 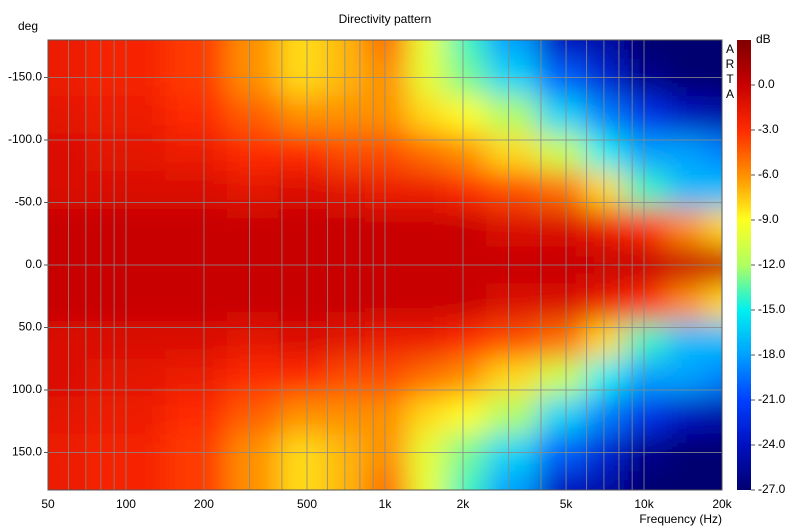 What do you see at coordinates (772, 264) in the screenshot?
I see `colorbar-tick-label: -12.0` at bounding box center [772, 264].